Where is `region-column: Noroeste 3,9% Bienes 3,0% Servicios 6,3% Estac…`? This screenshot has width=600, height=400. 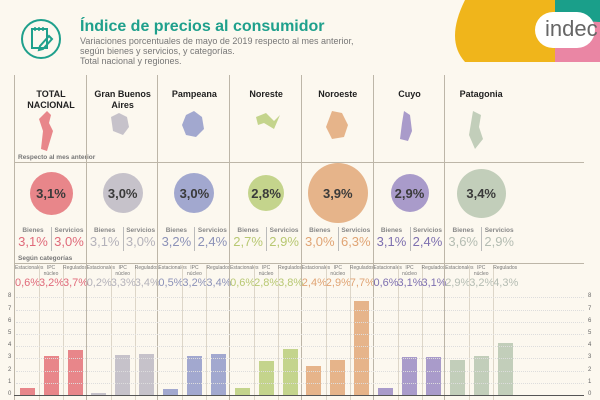
region-column: Noroeste 3,9% Bienes 3,0% Servicios 6,3% Estac… is located at coordinates (337, 237).